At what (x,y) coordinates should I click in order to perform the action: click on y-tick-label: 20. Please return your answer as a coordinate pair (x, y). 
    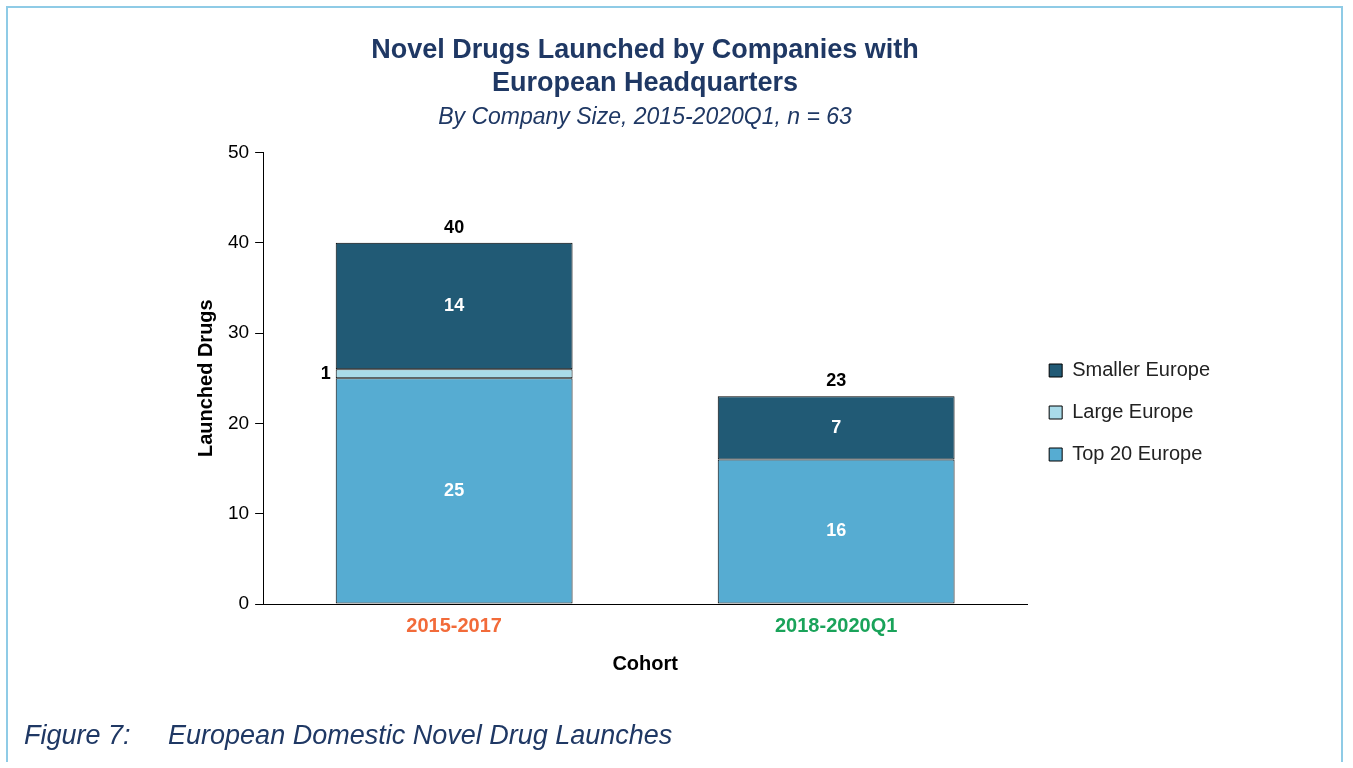
    Looking at the image, I should click on (238, 422).